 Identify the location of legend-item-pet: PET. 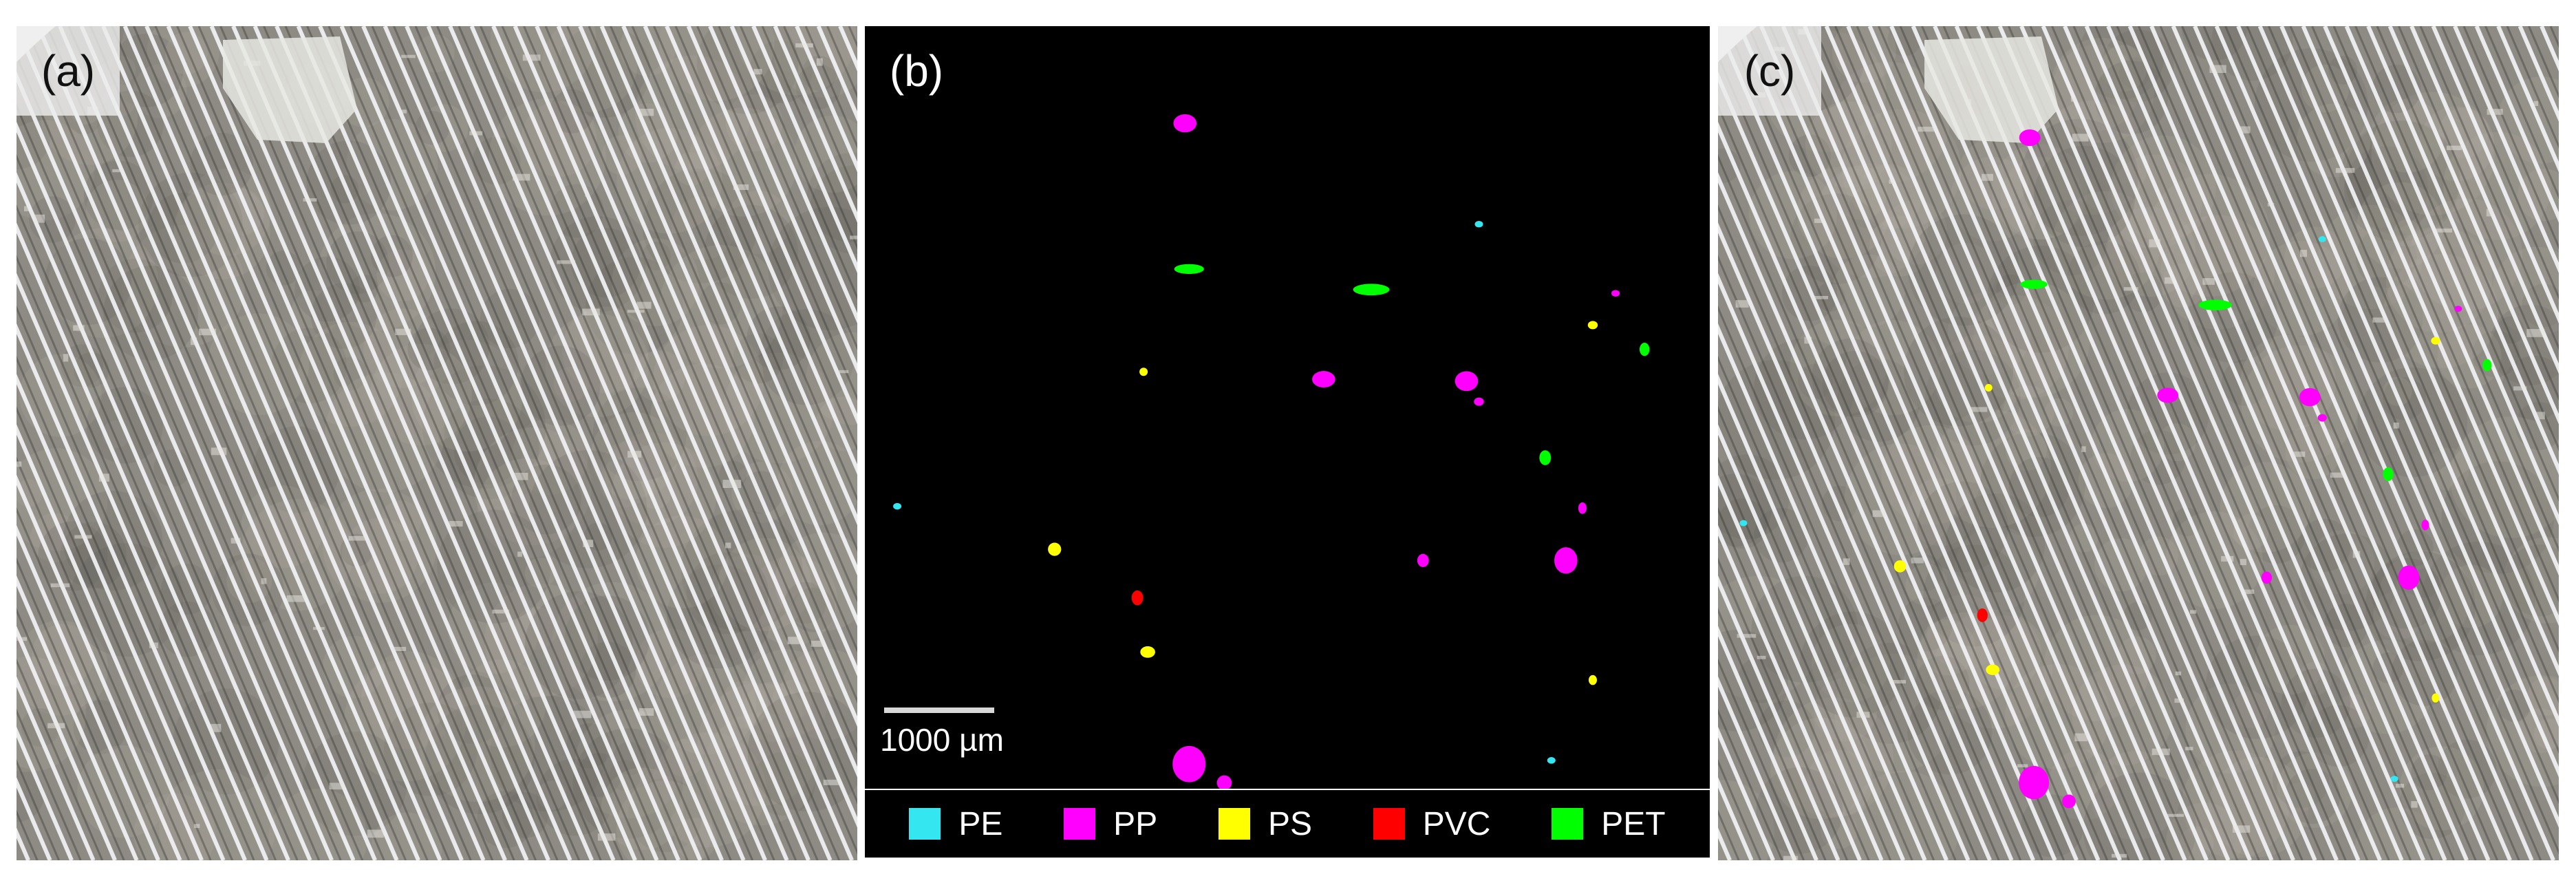
(1609, 824).